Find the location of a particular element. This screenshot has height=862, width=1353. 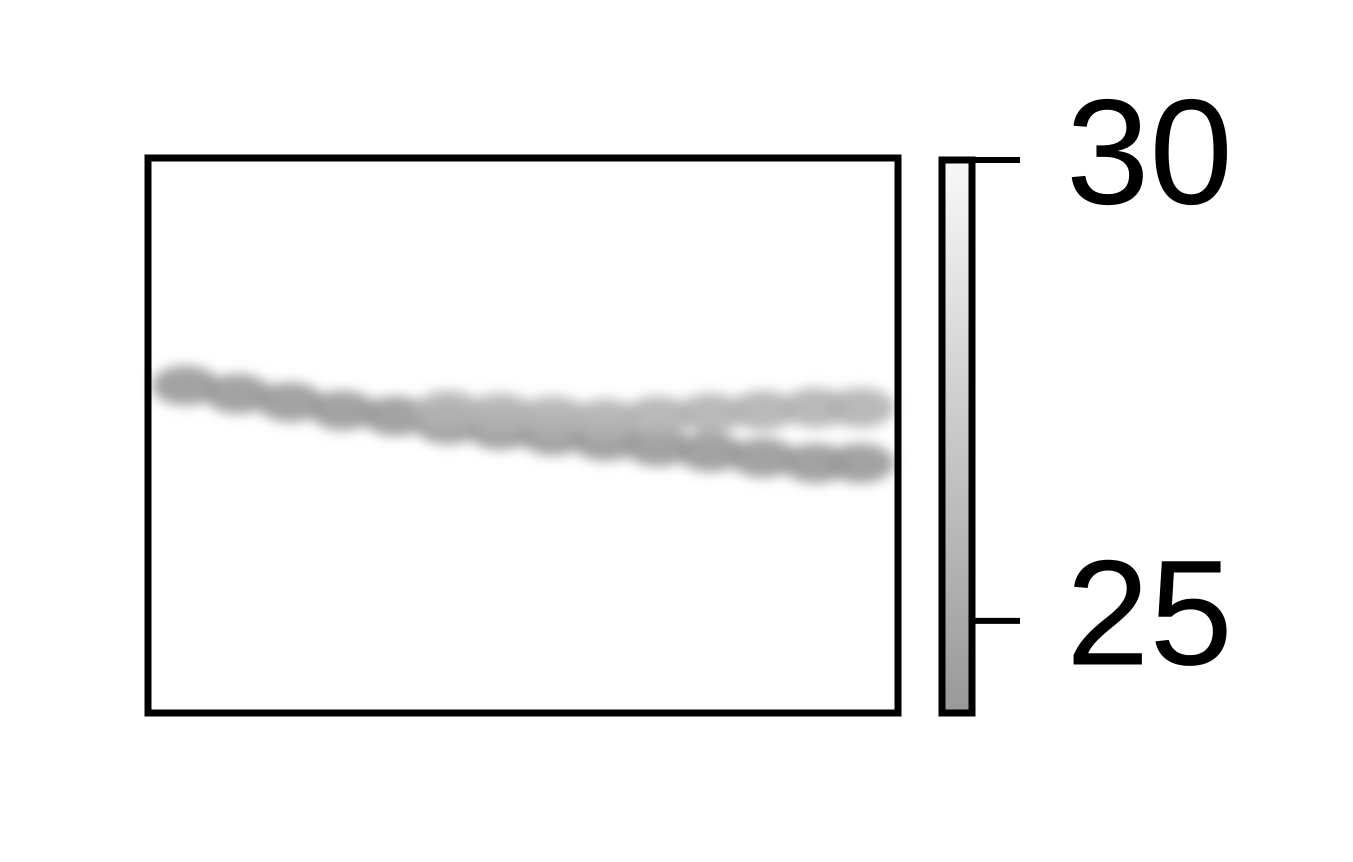

colorbar is located at coordinates (957, 436).